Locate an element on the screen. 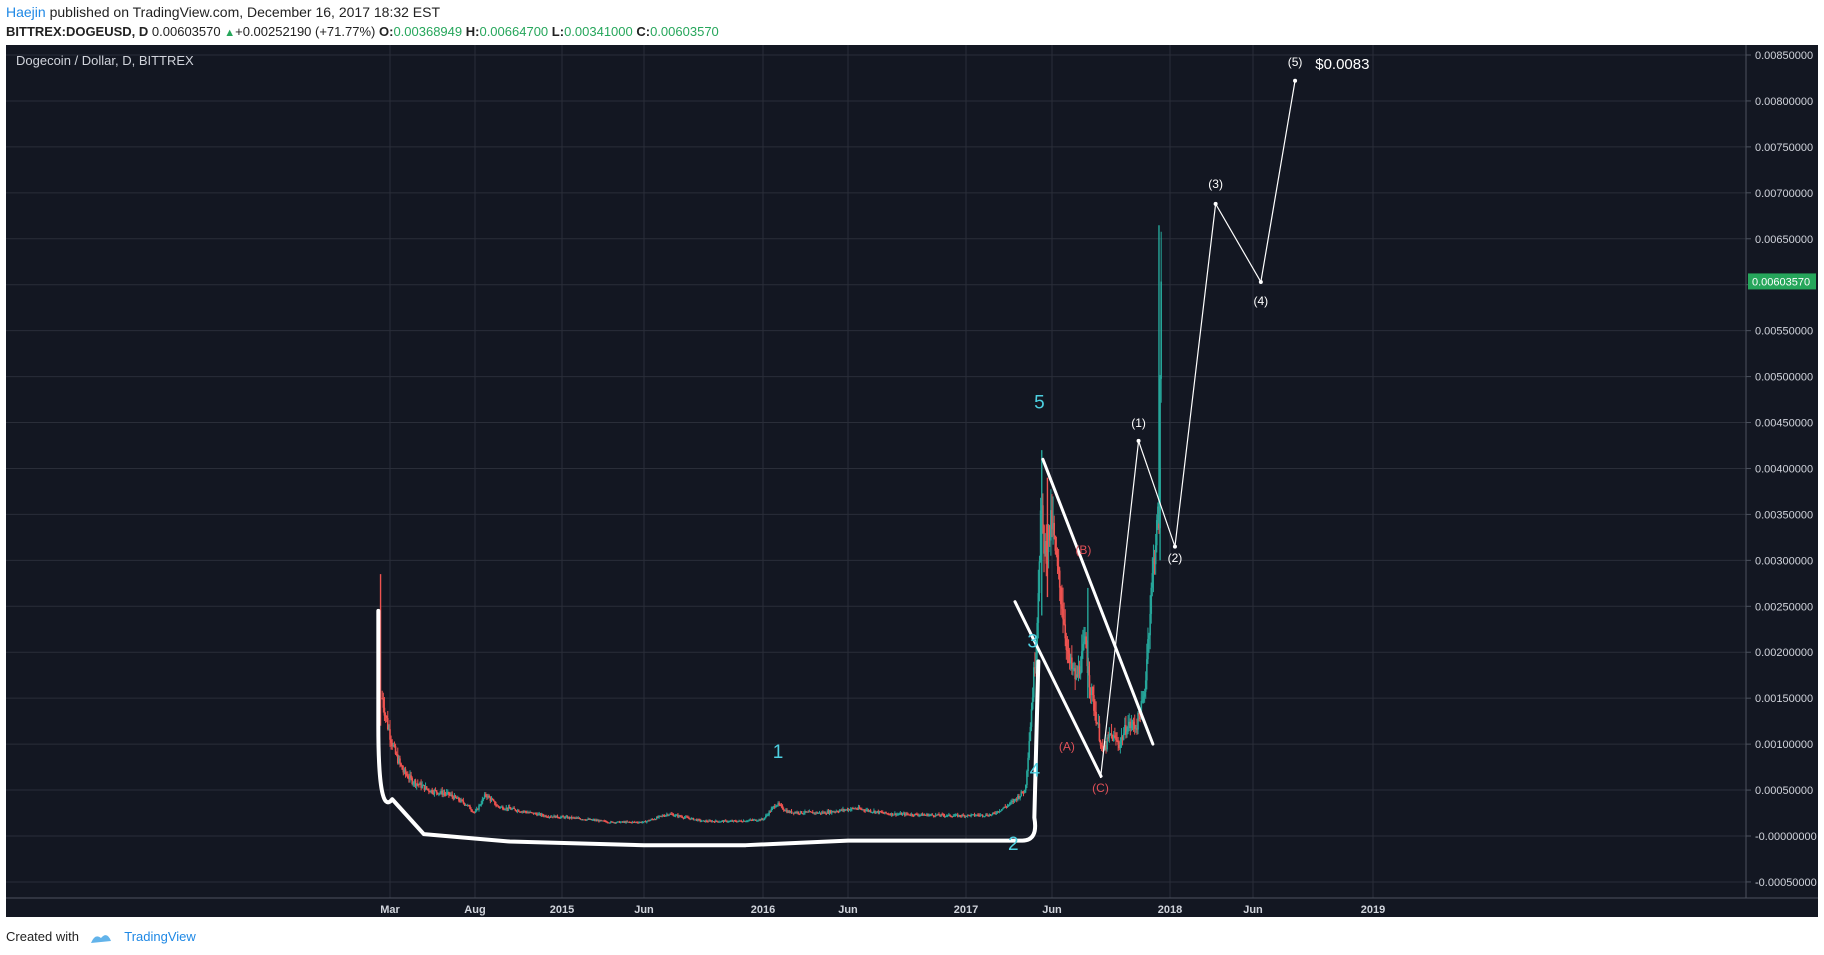 The image size is (1824, 955). tradingview-brand: TradingView is located at coordinates (160, 936).